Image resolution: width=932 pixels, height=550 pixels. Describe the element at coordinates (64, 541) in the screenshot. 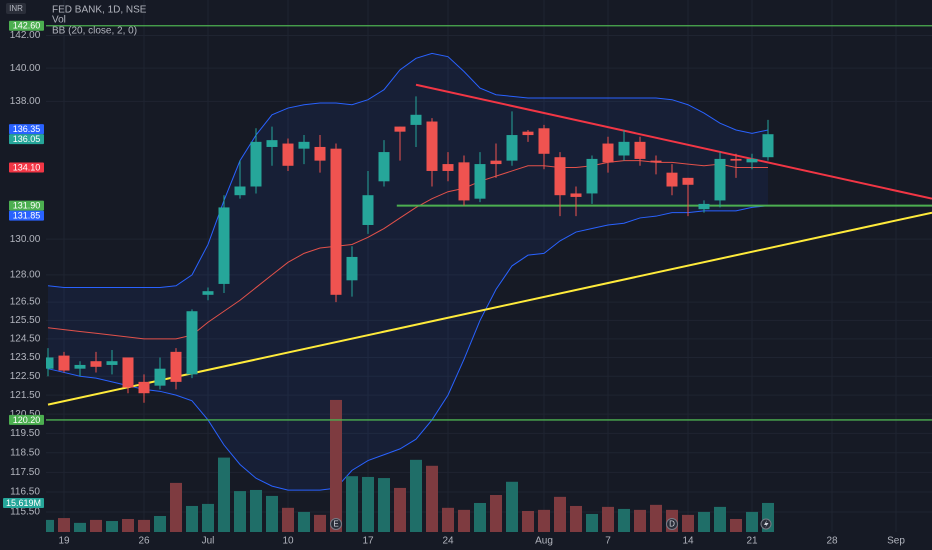

I see `x-tick-label: 19` at that location.